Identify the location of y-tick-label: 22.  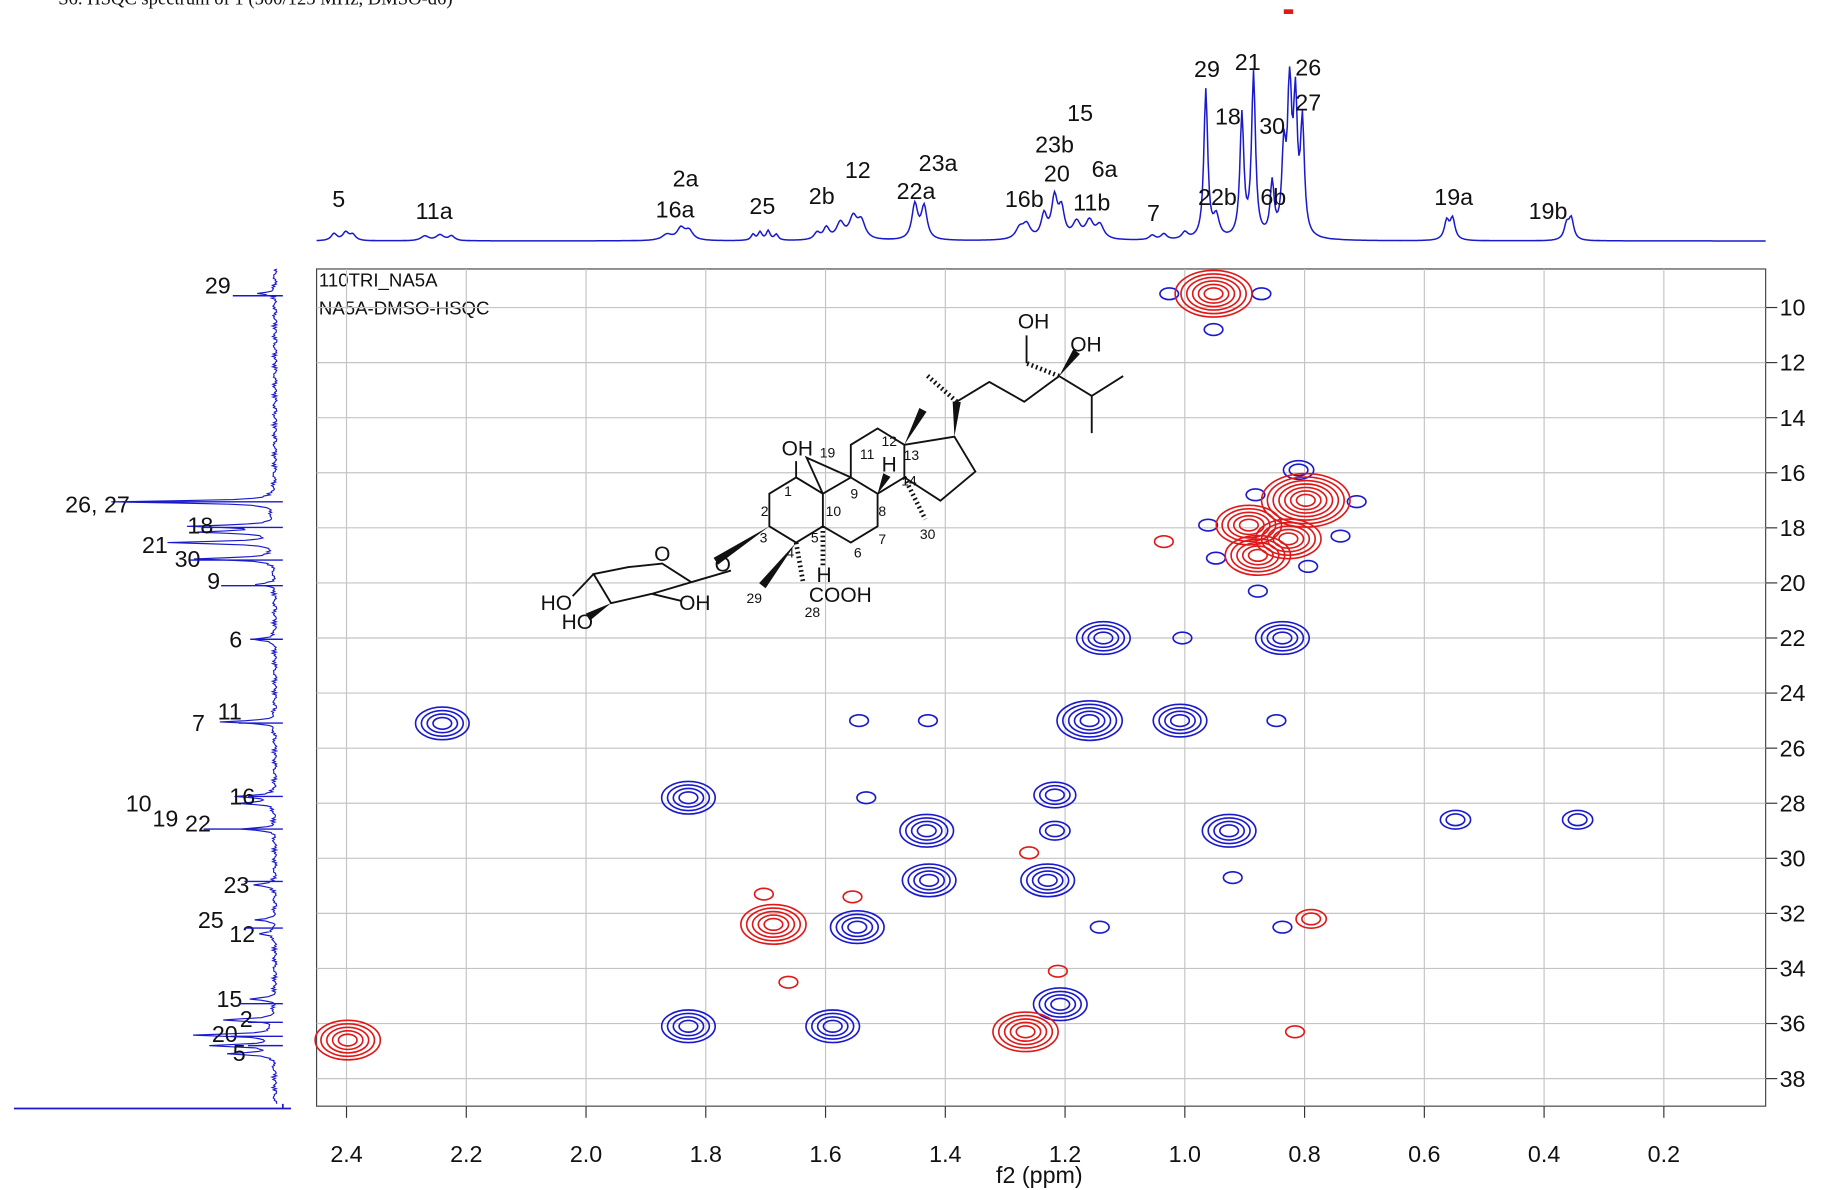
(1793, 638).